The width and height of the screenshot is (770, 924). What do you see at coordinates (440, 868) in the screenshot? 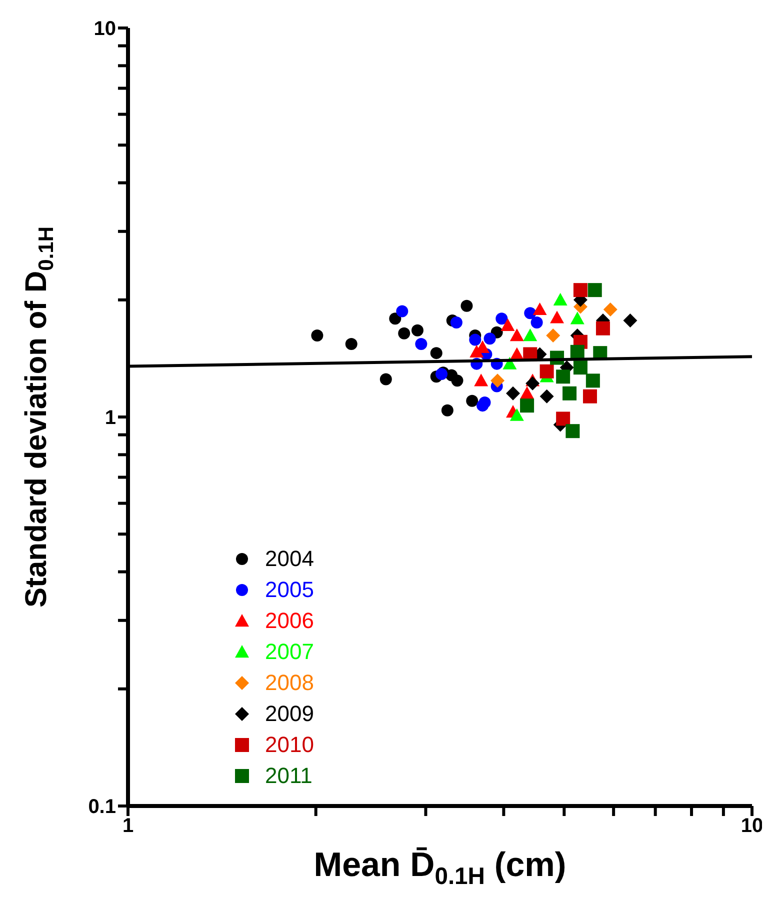
I see `x-axis-title: Mean D̄$_{0.1H}$ (cm)` at bounding box center [440, 868].